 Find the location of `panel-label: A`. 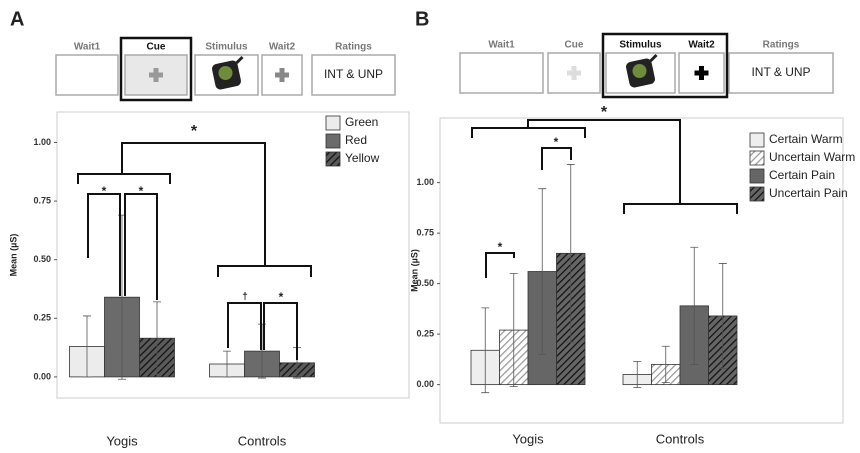

panel-label: A is located at coordinates (17, 19).